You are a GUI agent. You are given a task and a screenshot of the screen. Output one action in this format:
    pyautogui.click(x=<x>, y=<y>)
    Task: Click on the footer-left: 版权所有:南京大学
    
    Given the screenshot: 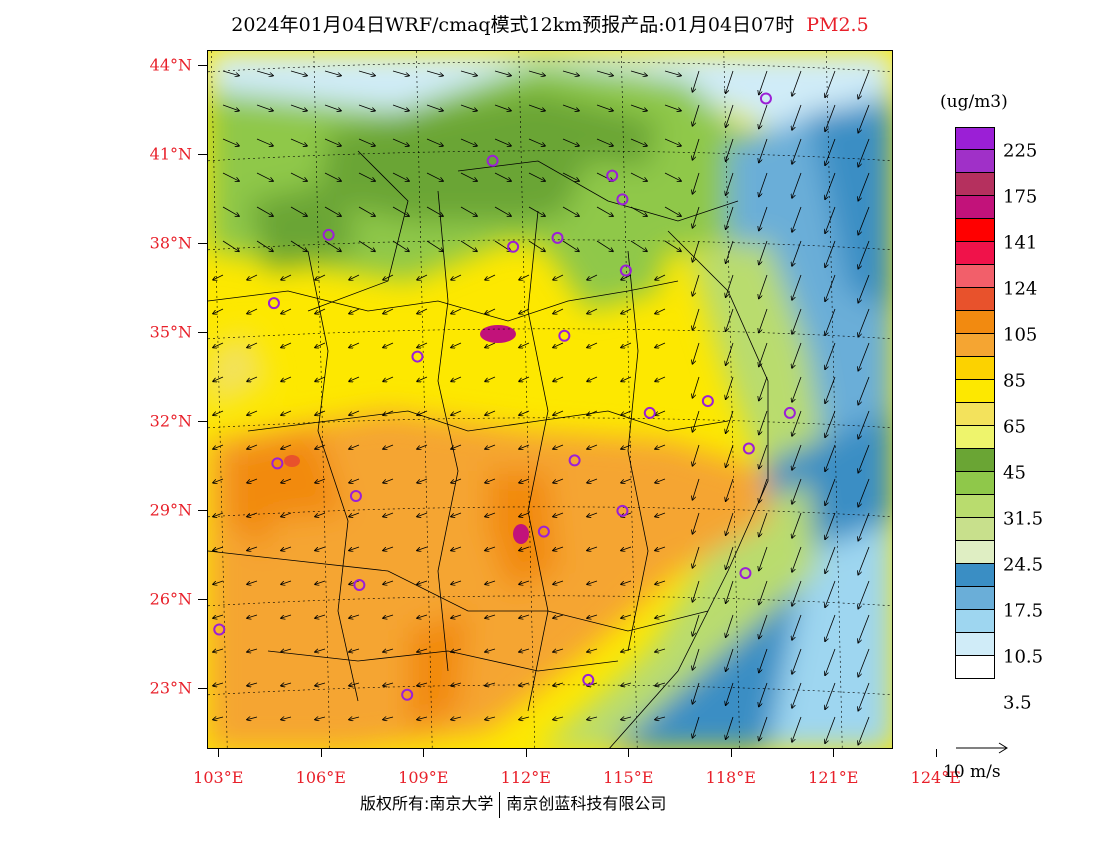 What is the action you would take?
    pyautogui.click(x=427, y=803)
    